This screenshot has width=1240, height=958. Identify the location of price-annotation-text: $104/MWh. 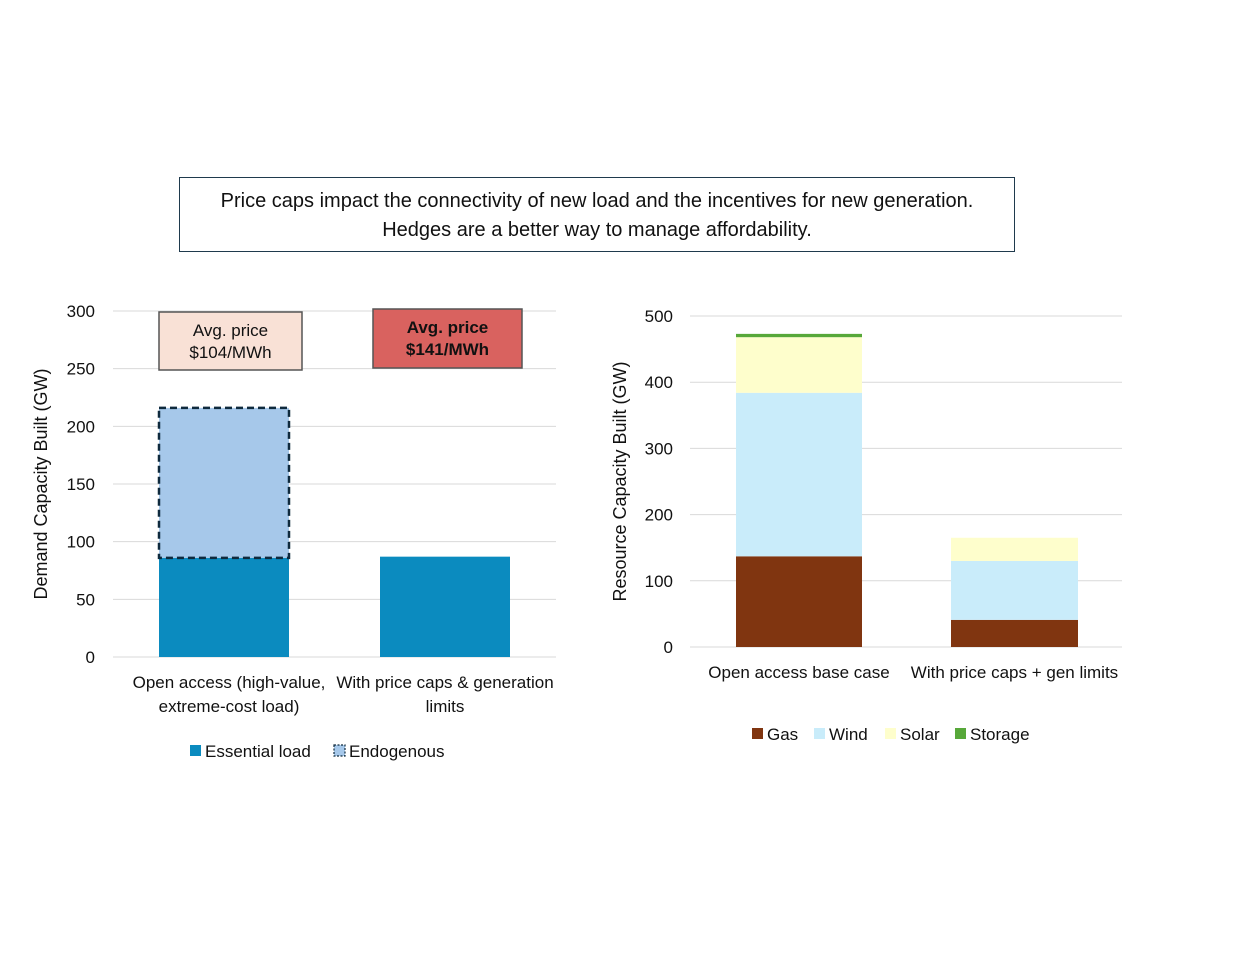
(230, 352).